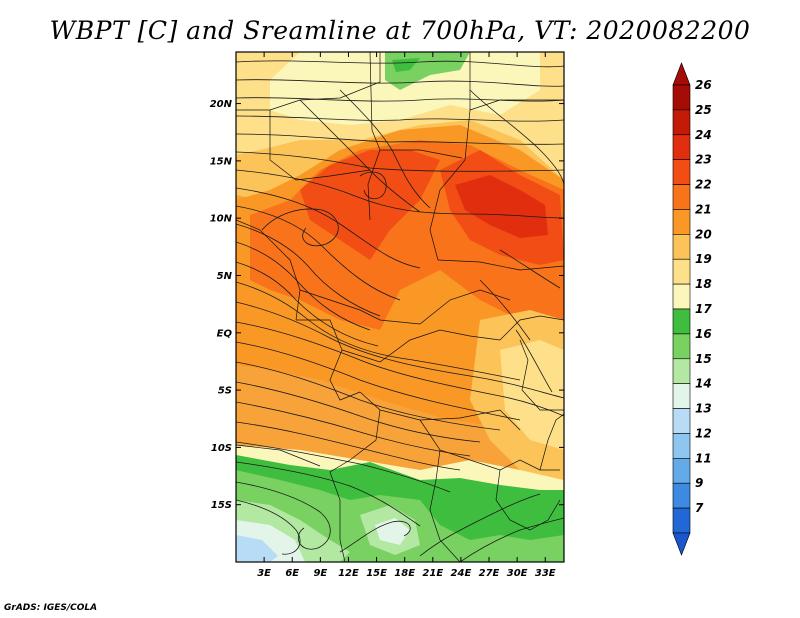  Describe the element at coordinates (264, 573) in the screenshot. I see `lon-tick-label: 3E` at that location.